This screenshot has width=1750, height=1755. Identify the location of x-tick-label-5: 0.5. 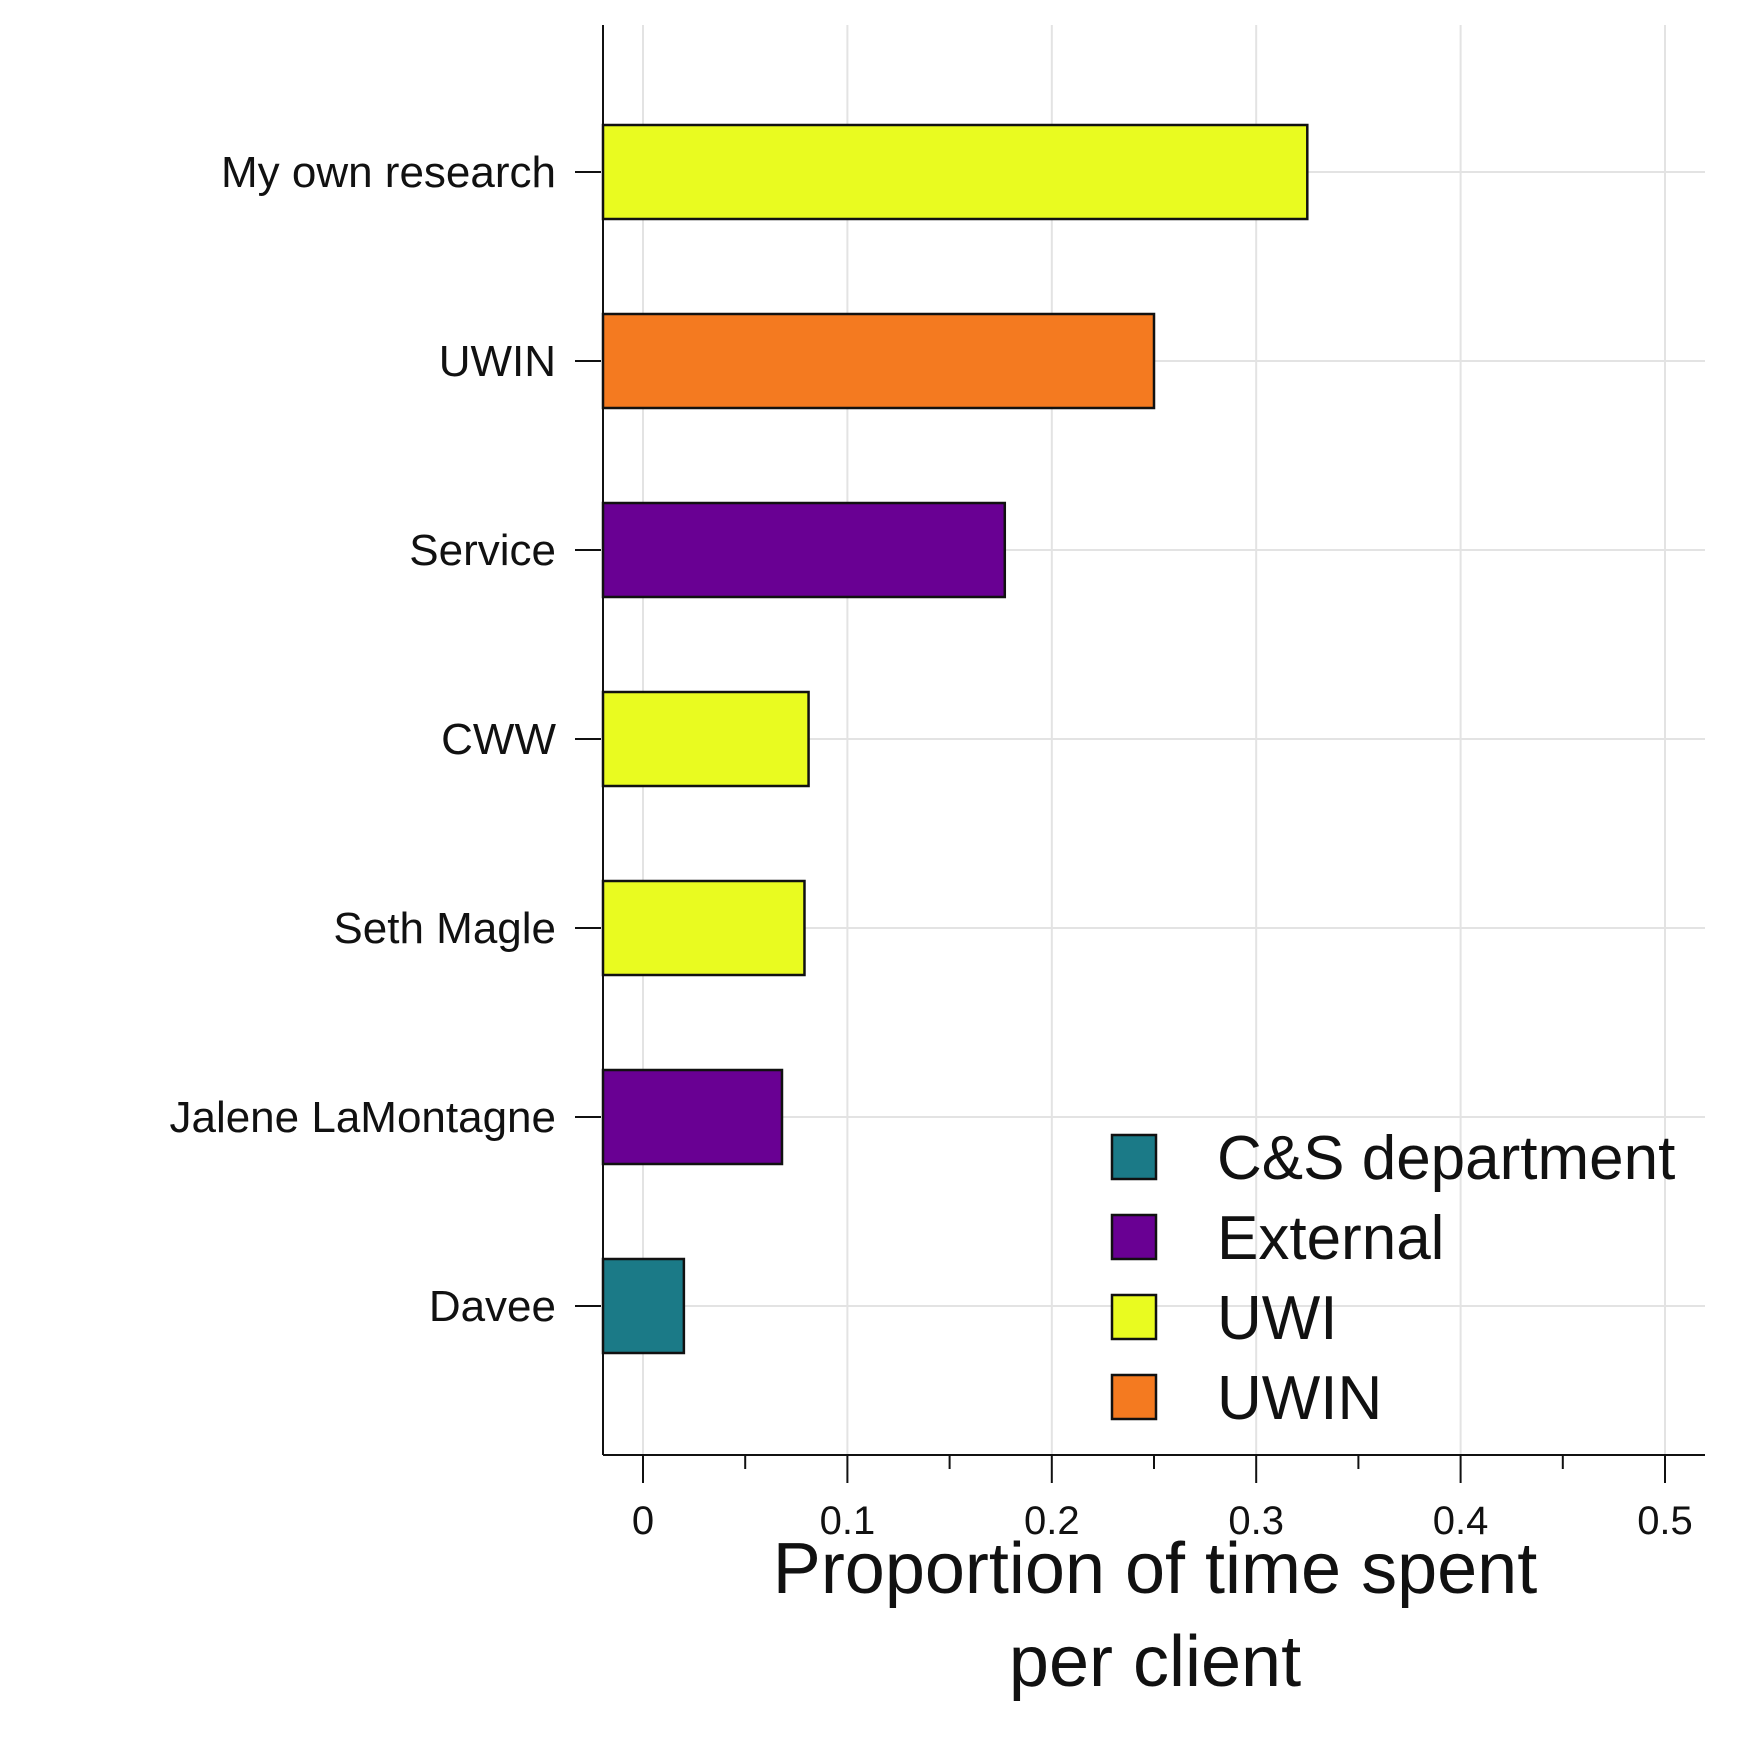
(1665, 1521).